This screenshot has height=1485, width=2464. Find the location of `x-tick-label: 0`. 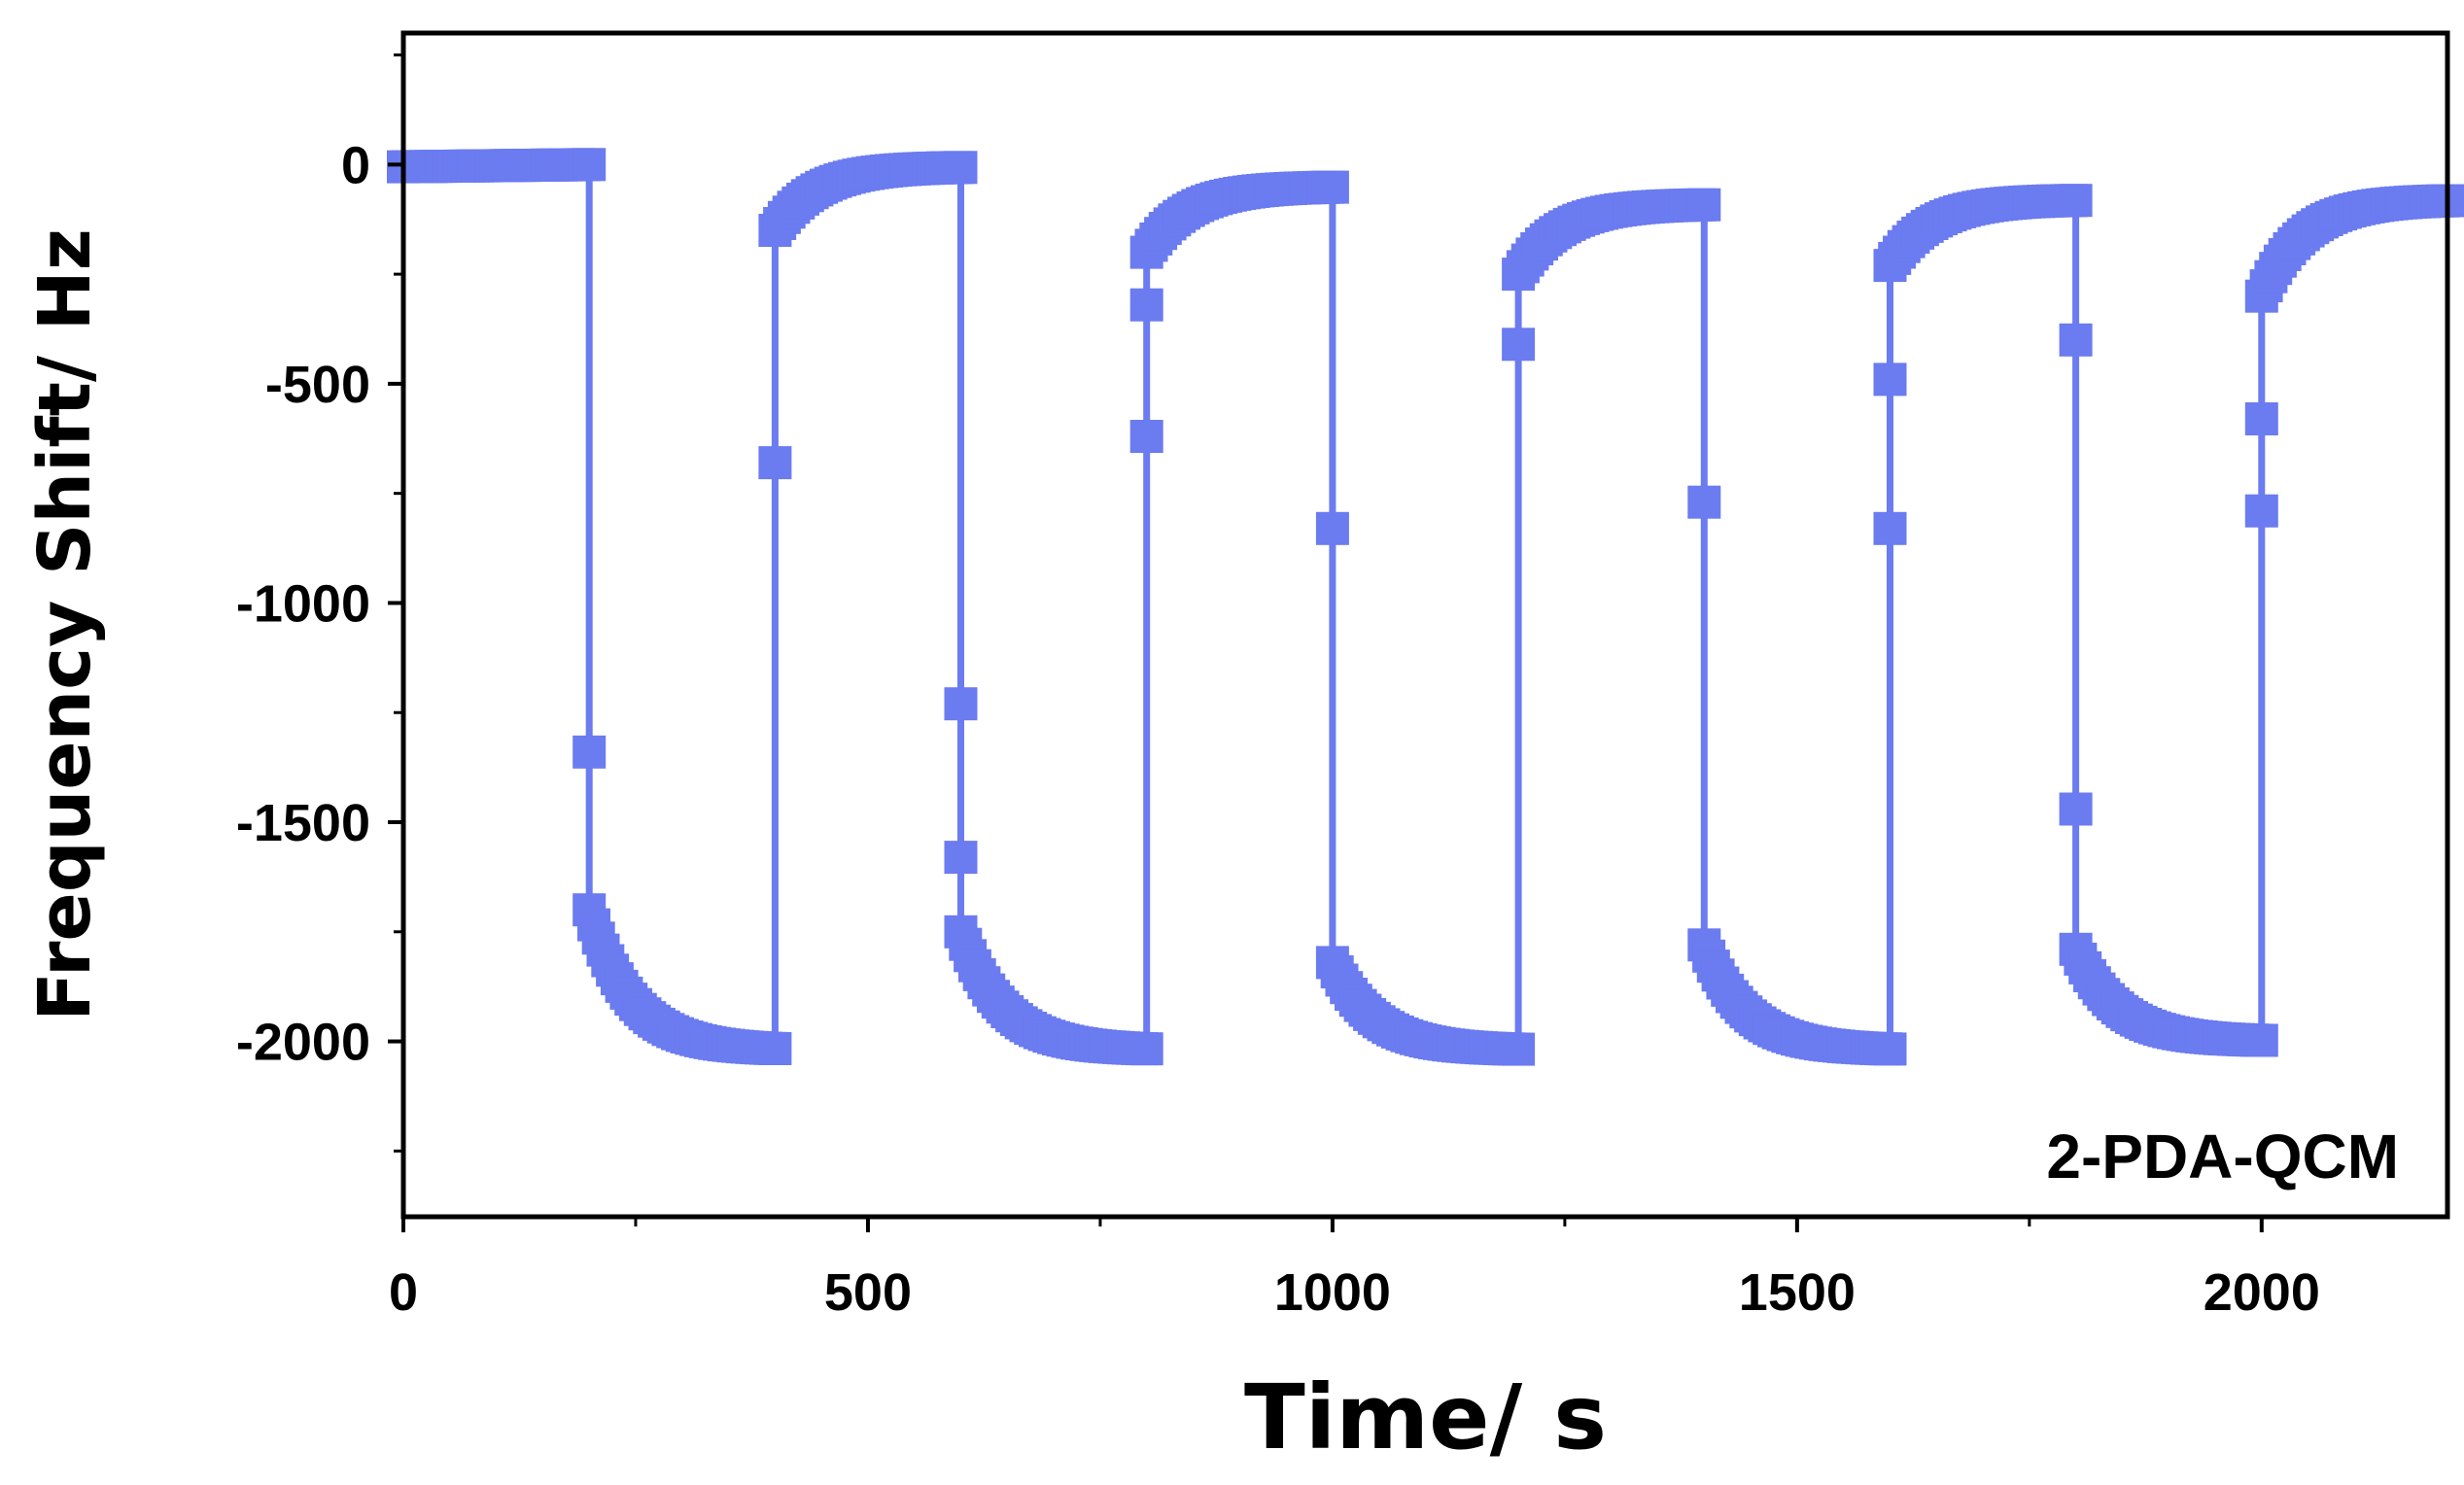

x-tick-label: 0 is located at coordinates (404, 1292).